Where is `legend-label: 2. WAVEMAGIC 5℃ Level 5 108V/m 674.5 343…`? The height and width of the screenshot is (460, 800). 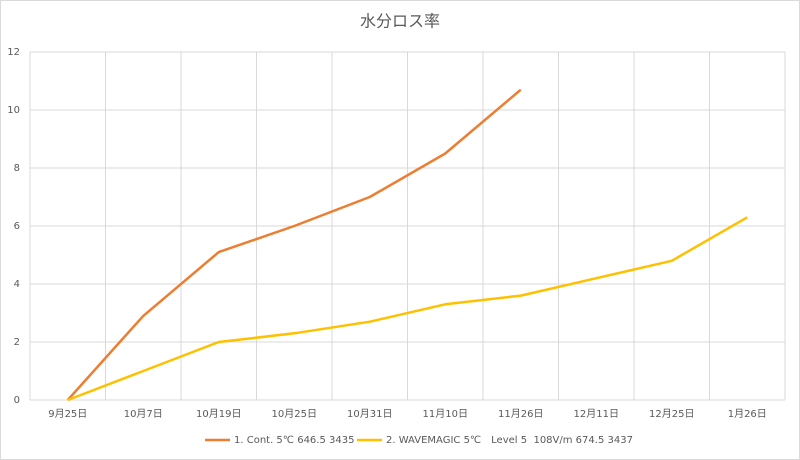 legend-label: 2. WAVEMAGIC 5℃ Level 5 108V/m 674.5 343… is located at coordinates (509, 440).